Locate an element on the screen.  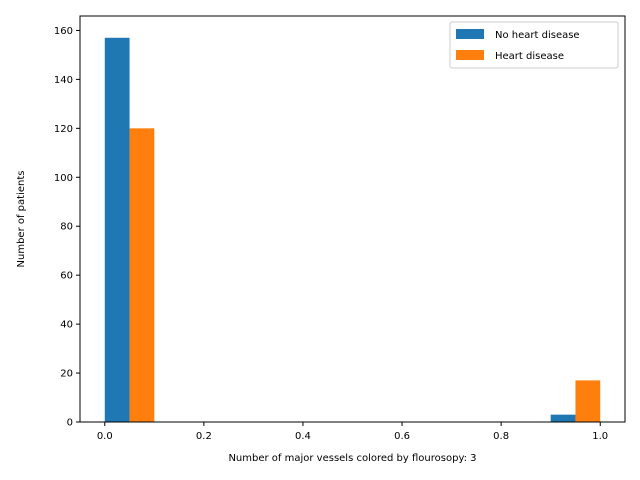
y-tick-label: 80 is located at coordinates (66, 227).